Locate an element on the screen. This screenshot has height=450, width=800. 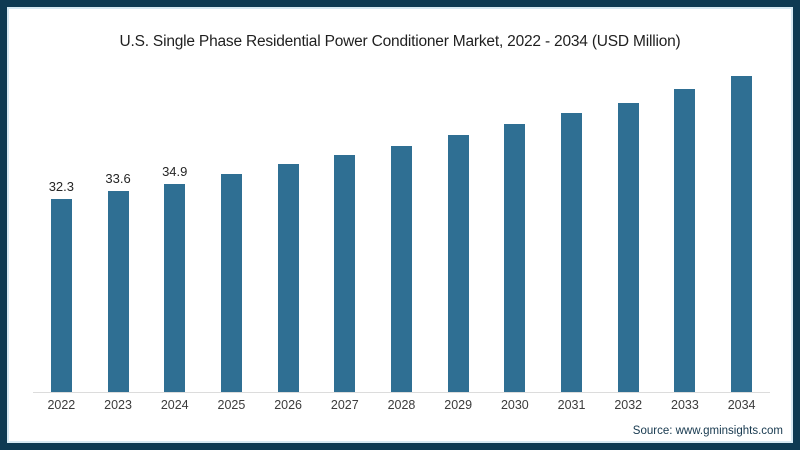
bar-value-label: 32.3 is located at coordinates (61, 186).